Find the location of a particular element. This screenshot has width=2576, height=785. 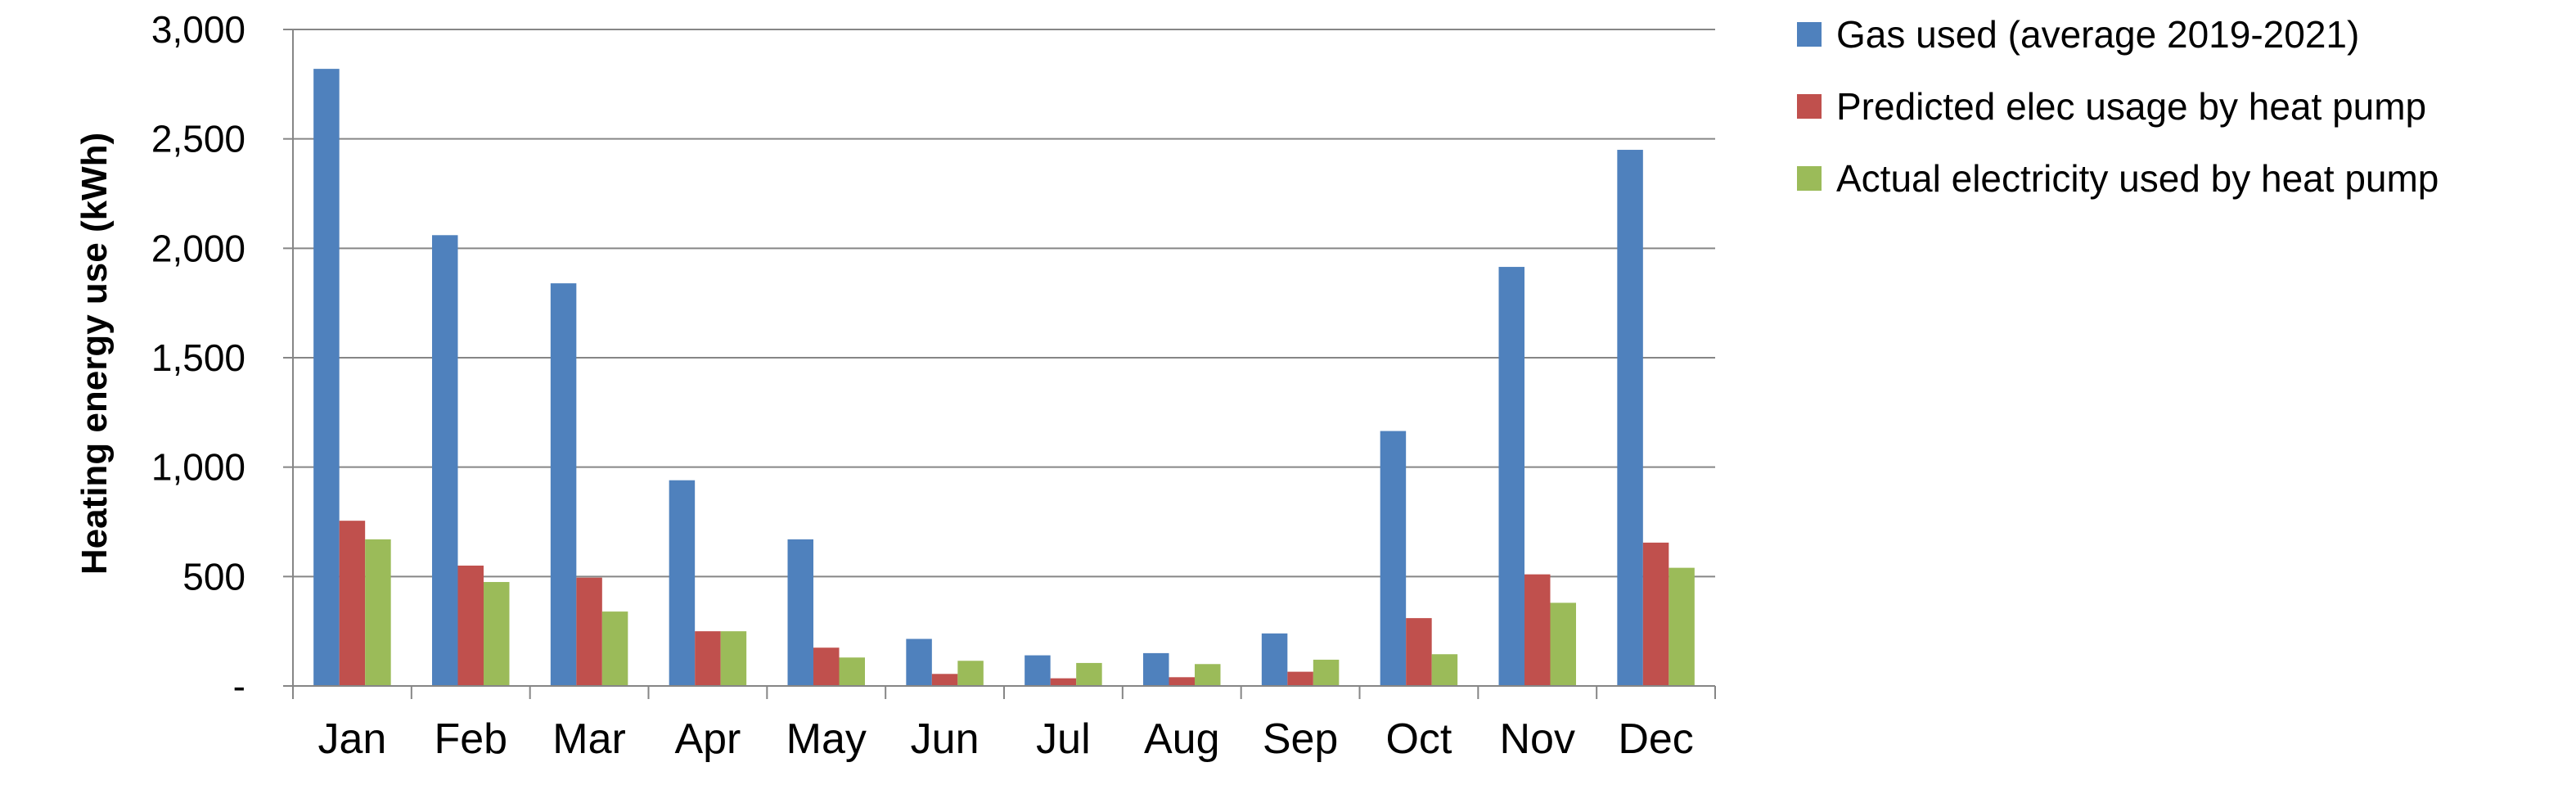

y-tick-label: 1,500 is located at coordinates (198, 357).